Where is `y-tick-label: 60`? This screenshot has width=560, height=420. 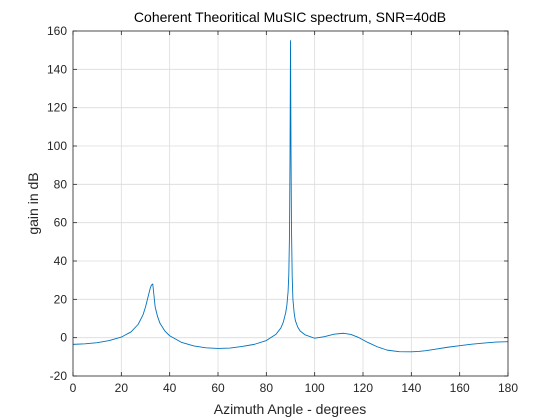 y-tick-label: 60 is located at coordinates (61, 223).